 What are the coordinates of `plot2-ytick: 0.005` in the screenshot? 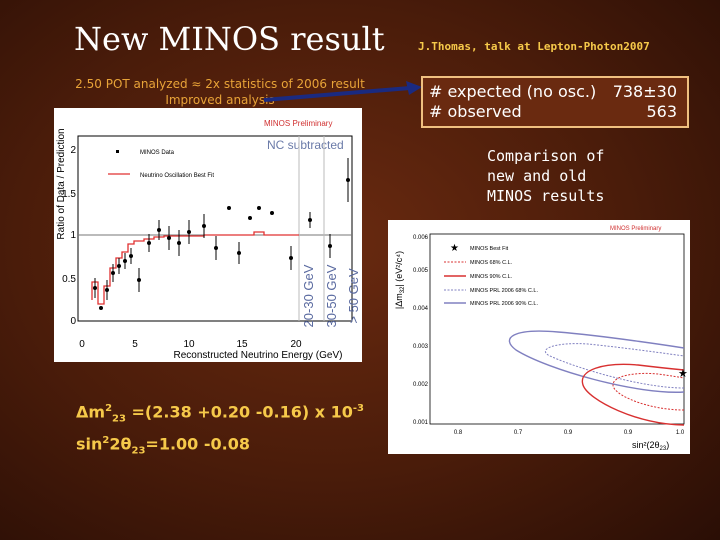 It's located at (421, 271).